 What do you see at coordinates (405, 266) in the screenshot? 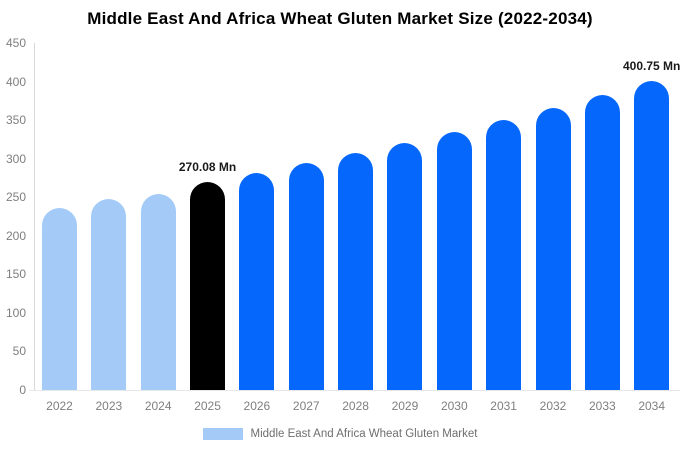
I see `bar-2029` at bounding box center [405, 266].